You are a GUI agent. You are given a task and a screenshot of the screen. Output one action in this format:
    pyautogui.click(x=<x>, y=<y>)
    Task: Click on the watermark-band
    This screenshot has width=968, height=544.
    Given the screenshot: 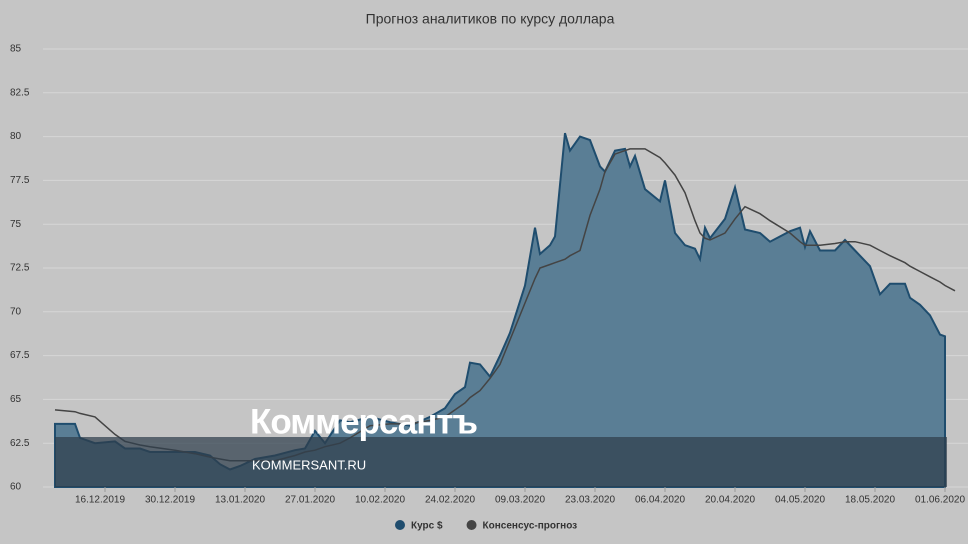 What is the action you would take?
    pyautogui.click(x=501, y=462)
    